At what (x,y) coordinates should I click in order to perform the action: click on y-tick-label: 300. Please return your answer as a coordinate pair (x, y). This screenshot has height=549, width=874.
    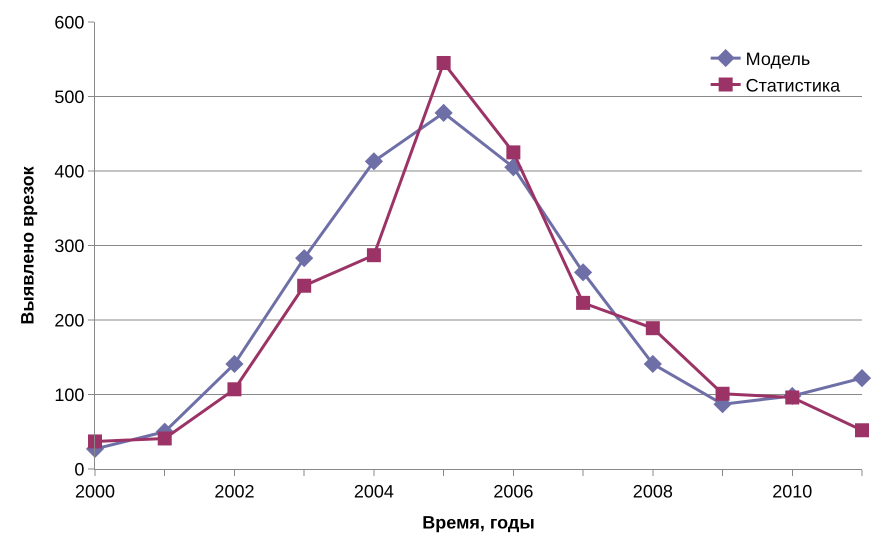
    Looking at the image, I should click on (69, 246).